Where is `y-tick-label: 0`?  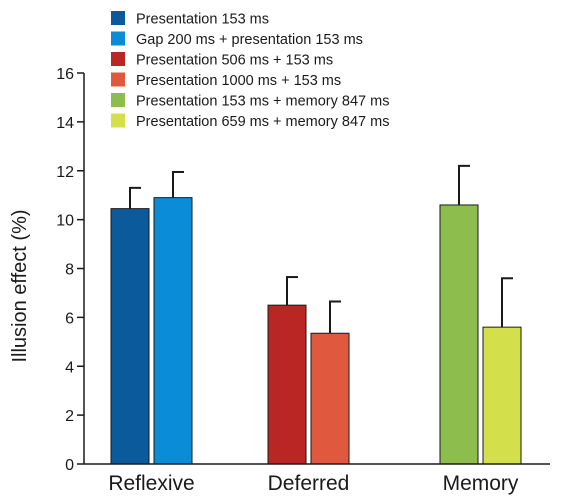
y-tick-label: 0 is located at coordinates (69, 465).